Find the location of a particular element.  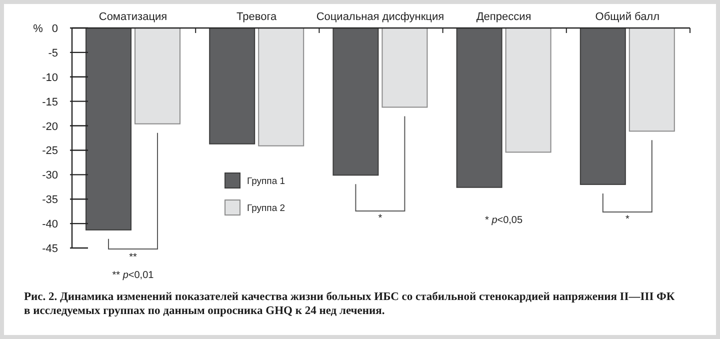

legend-label: Группа 1 is located at coordinates (266, 181).